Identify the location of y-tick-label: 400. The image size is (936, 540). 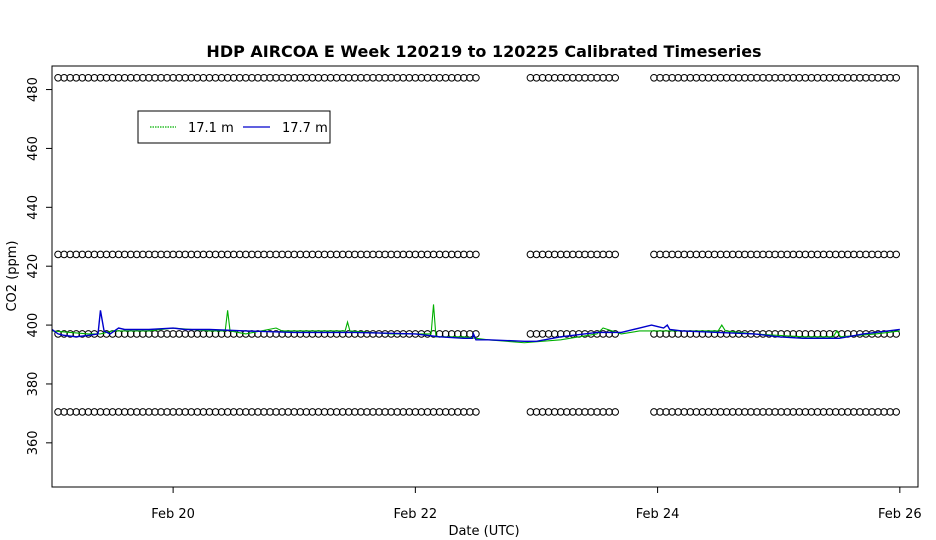
(33, 325).